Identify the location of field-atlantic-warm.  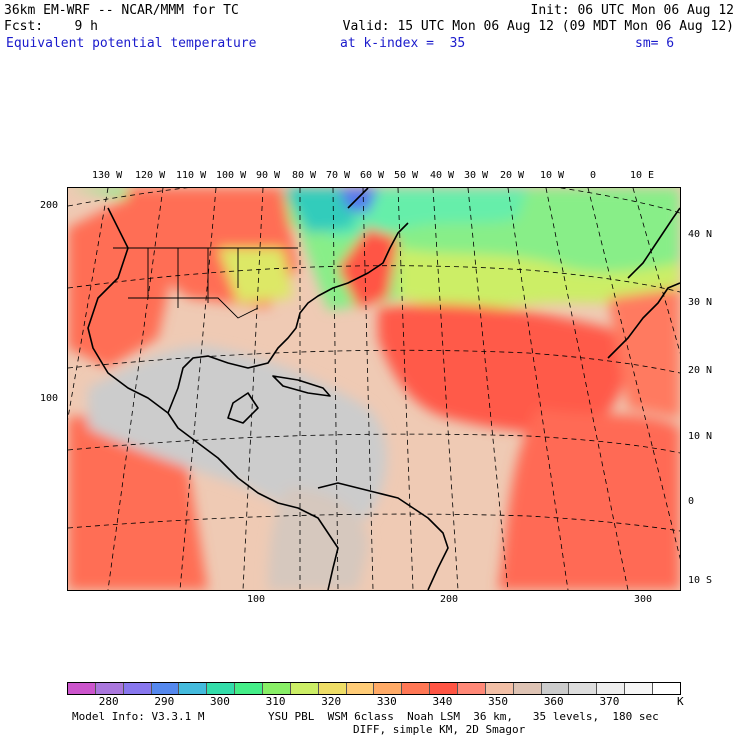
(502, 368).